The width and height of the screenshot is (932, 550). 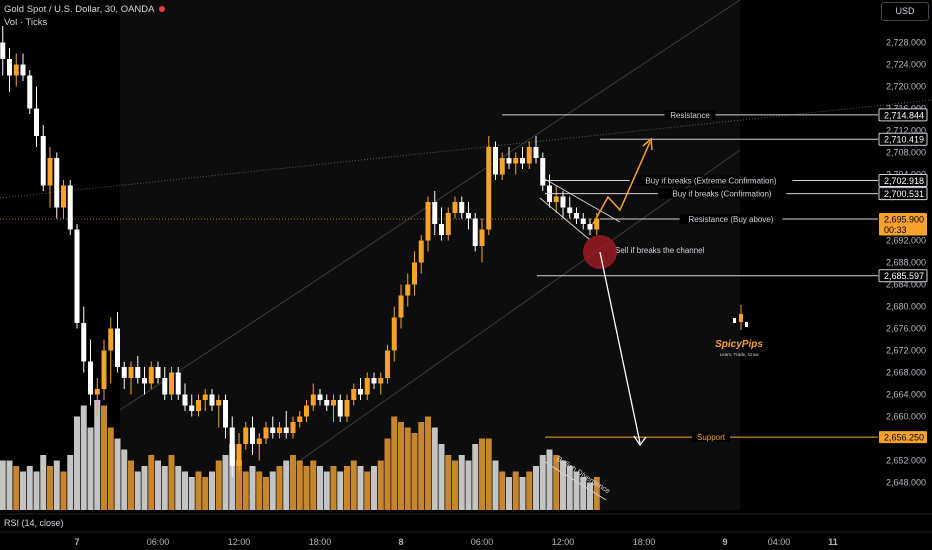 What do you see at coordinates (711, 437) in the screenshot?
I see `label-support-bg` at bounding box center [711, 437].